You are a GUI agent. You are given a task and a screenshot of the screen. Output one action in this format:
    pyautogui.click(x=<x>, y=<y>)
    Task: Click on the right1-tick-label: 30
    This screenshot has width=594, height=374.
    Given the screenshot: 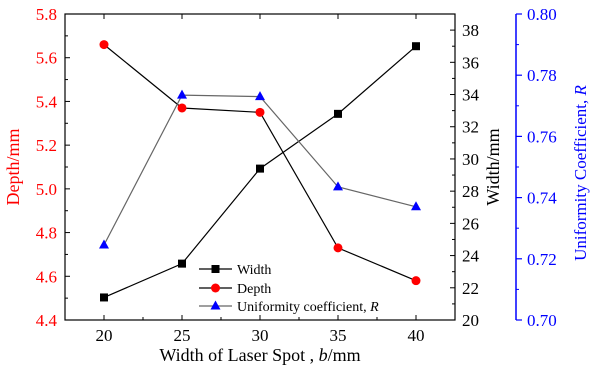 What is the action you would take?
    pyautogui.click(x=470, y=159)
    